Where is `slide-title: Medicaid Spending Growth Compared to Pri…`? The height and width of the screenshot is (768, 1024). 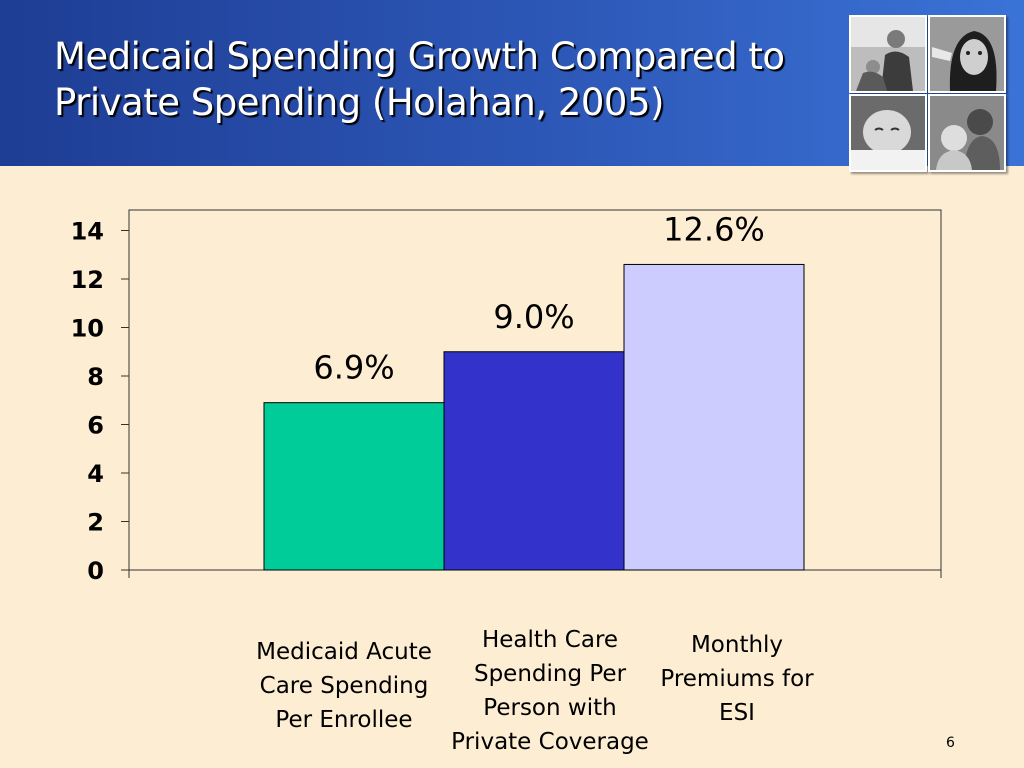
slide-title: Medicaid Spending Growth Compared to Pri… is located at coordinates (419, 79).